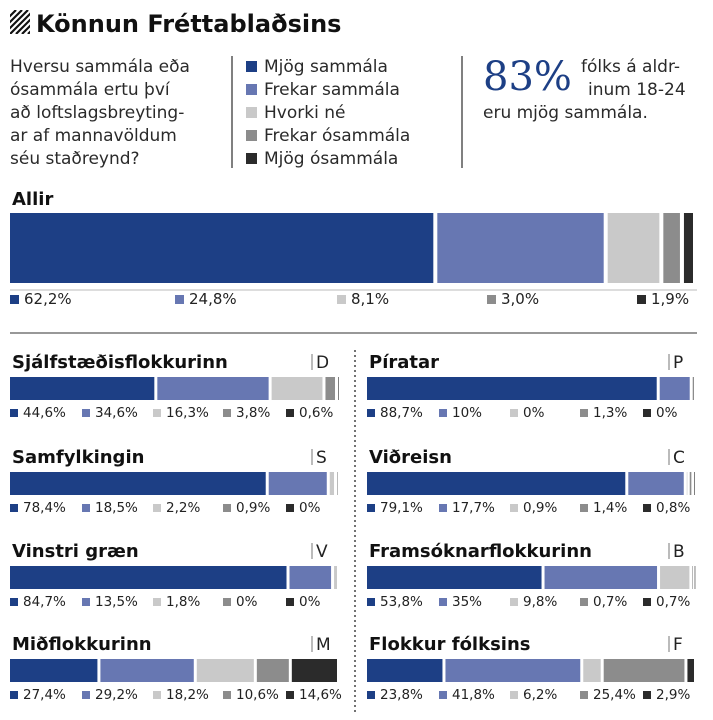 The width and height of the screenshot is (713, 720). Describe the element at coordinates (473, 695) in the screenshot. I see `data-label: 41,8%` at that location.